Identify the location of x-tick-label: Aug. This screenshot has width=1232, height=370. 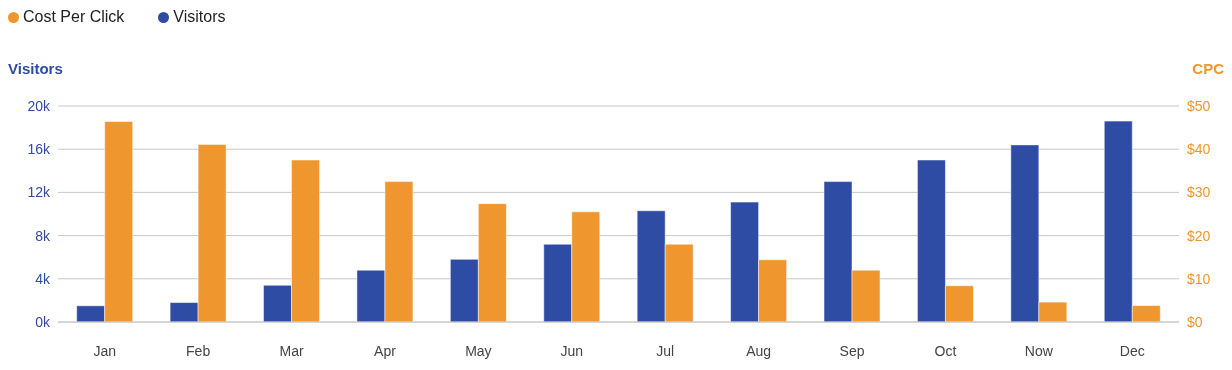
(759, 350).